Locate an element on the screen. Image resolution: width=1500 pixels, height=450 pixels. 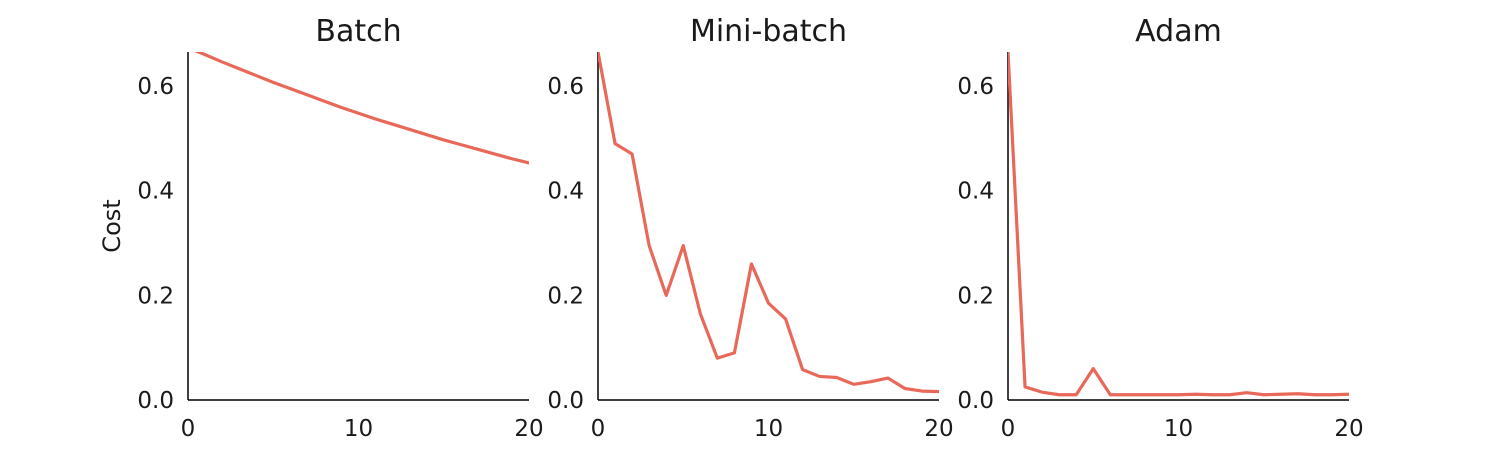
chart-title: Batch is located at coordinates (358, 31).